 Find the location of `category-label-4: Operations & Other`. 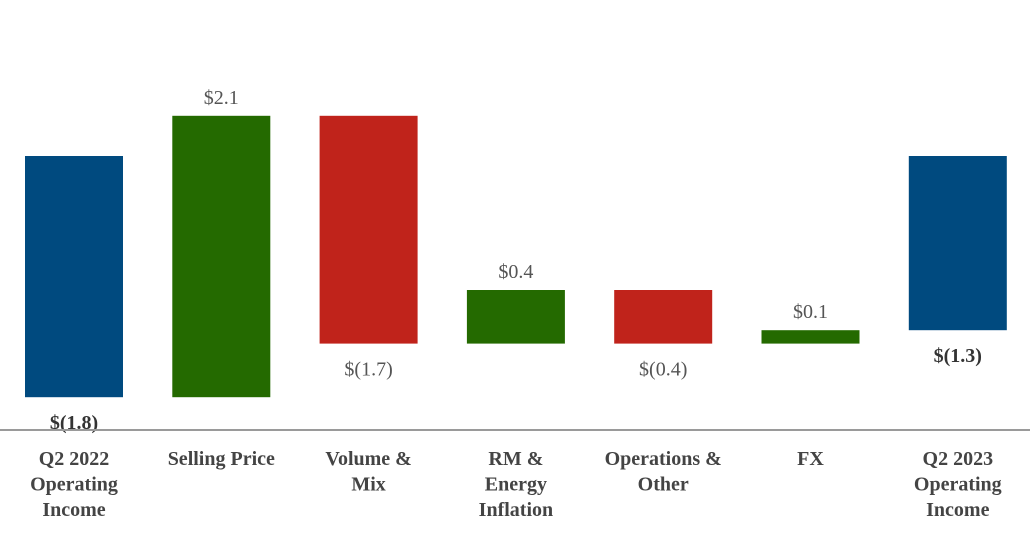

category-label-4: Operations & Other is located at coordinates (663, 472).